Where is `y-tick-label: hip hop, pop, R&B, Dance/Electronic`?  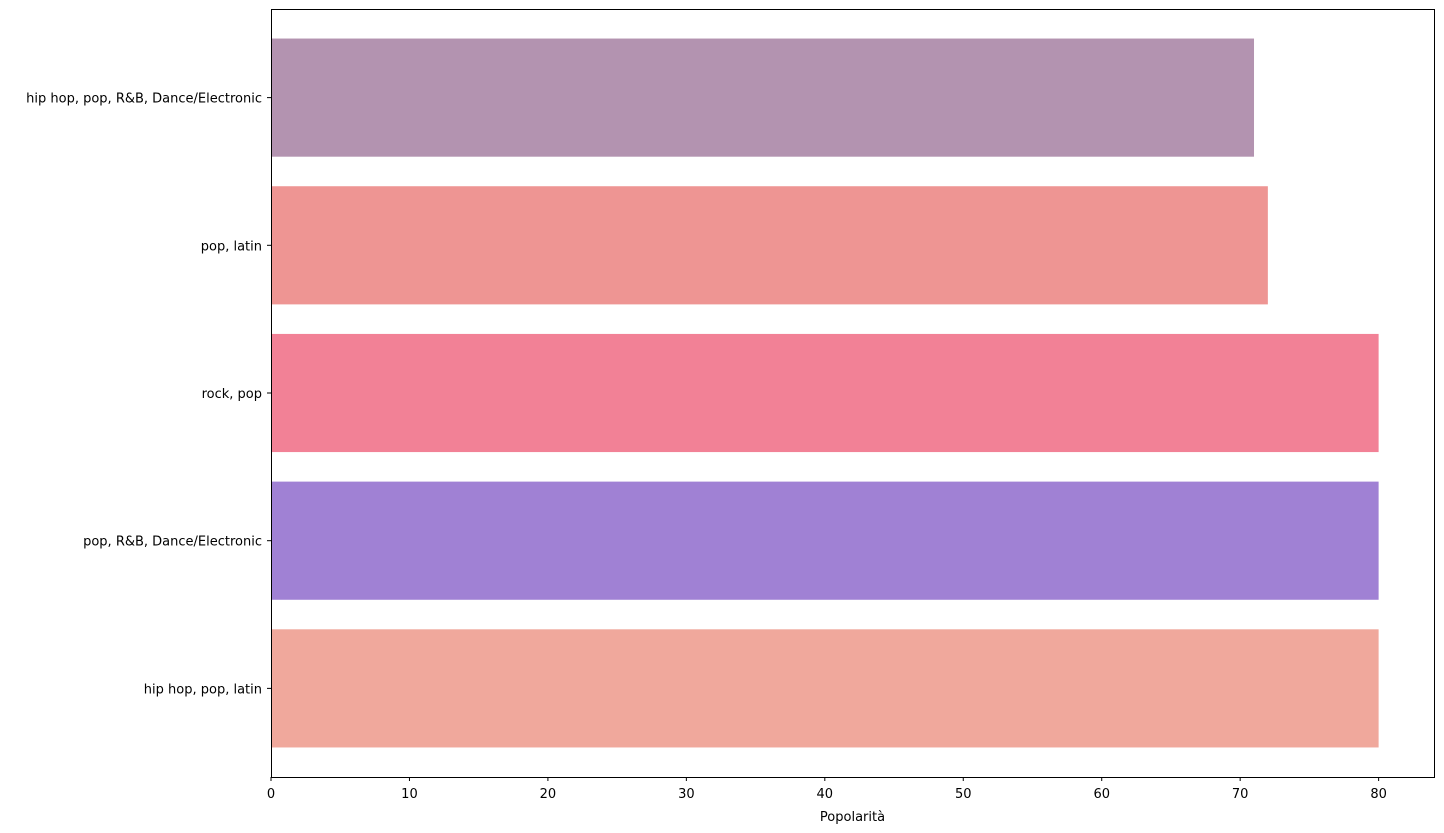
y-tick-label: hip hop, pop, R&B, Dance/Electronic is located at coordinates (144, 99).